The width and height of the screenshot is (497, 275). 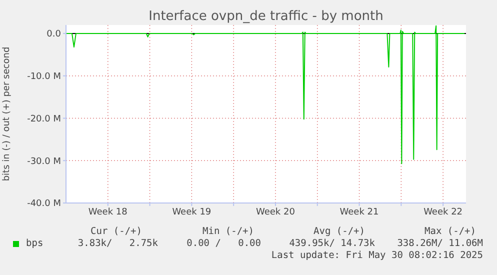 What do you see at coordinates (44, 204) in the screenshot?
I see `y-tick-label: -40.0 M` at bounding box center [44, 204].